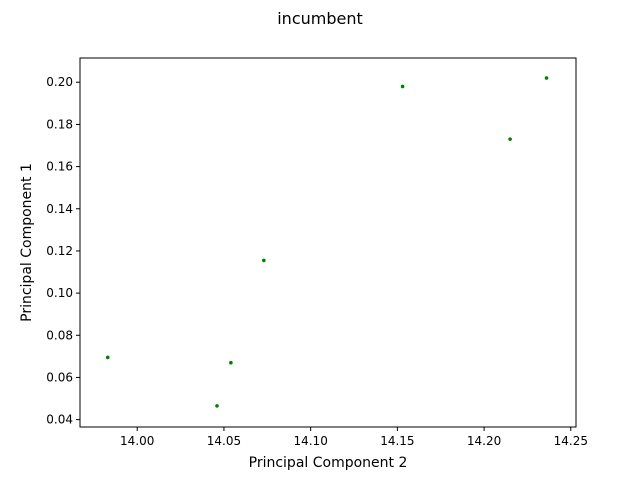  Describe the element at coordinates (310, 441) in the screenshot. I see `x-tick-label: 14.10` at that location.